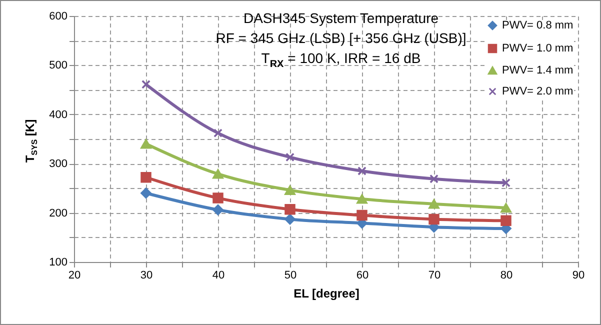  Describe the element at coordinates (58, 262) in the screenshot. I see `y-tick-label: 100` at that location.